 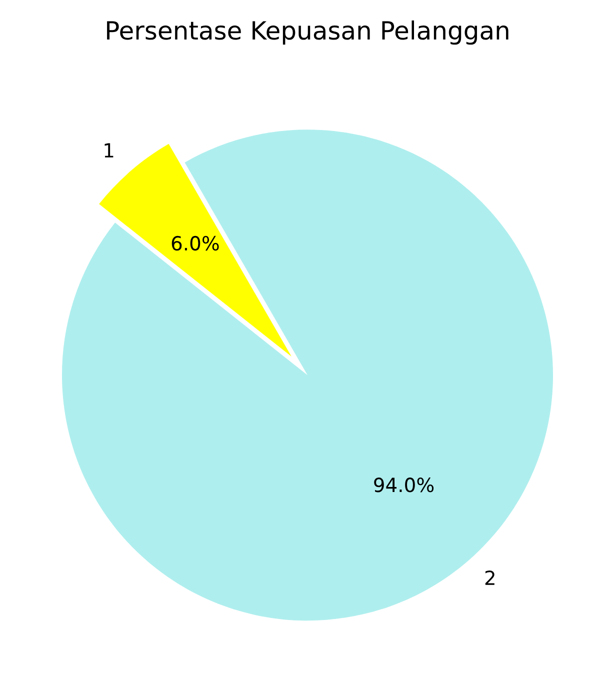 What do you see at coordinates (489, 577) in the screenshot?
I see `slice-label: 2` at bounding box center [489, 577].